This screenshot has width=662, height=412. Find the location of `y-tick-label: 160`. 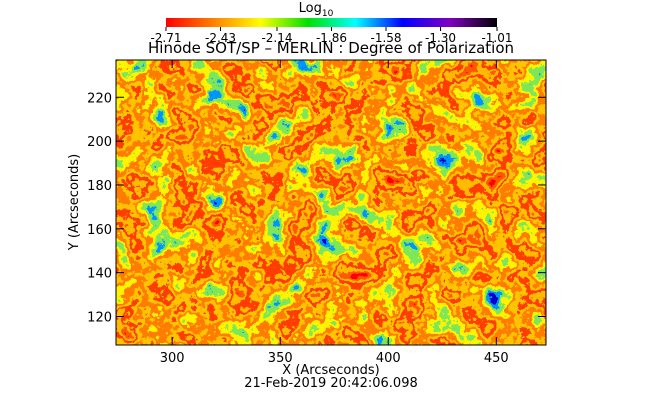

y-tick-label: 160 is located at coordinates (99, 230).